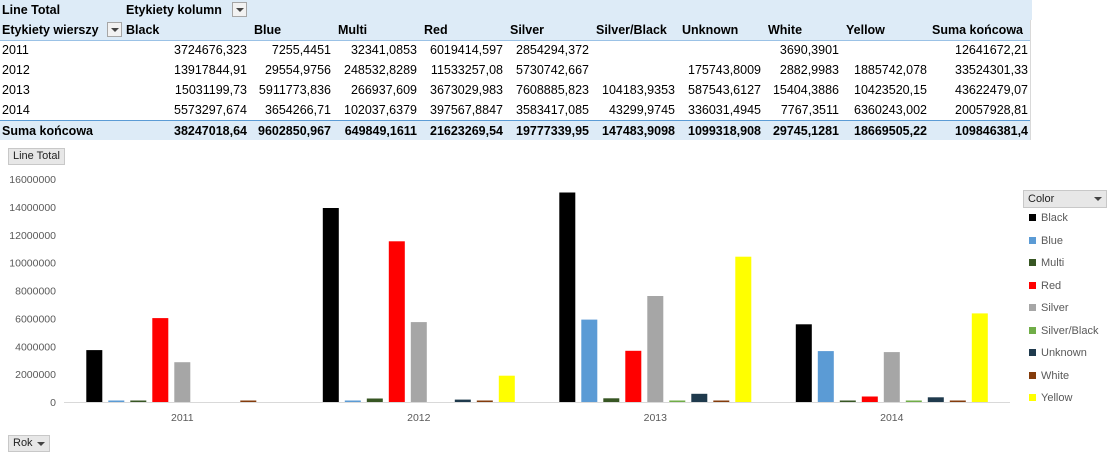 The width and height of the screenshot is (1113, 457). What do you see at coordinates (633, 376) in the screenshot?
I see `bar-red-2013` at bounding box center [633, 376].